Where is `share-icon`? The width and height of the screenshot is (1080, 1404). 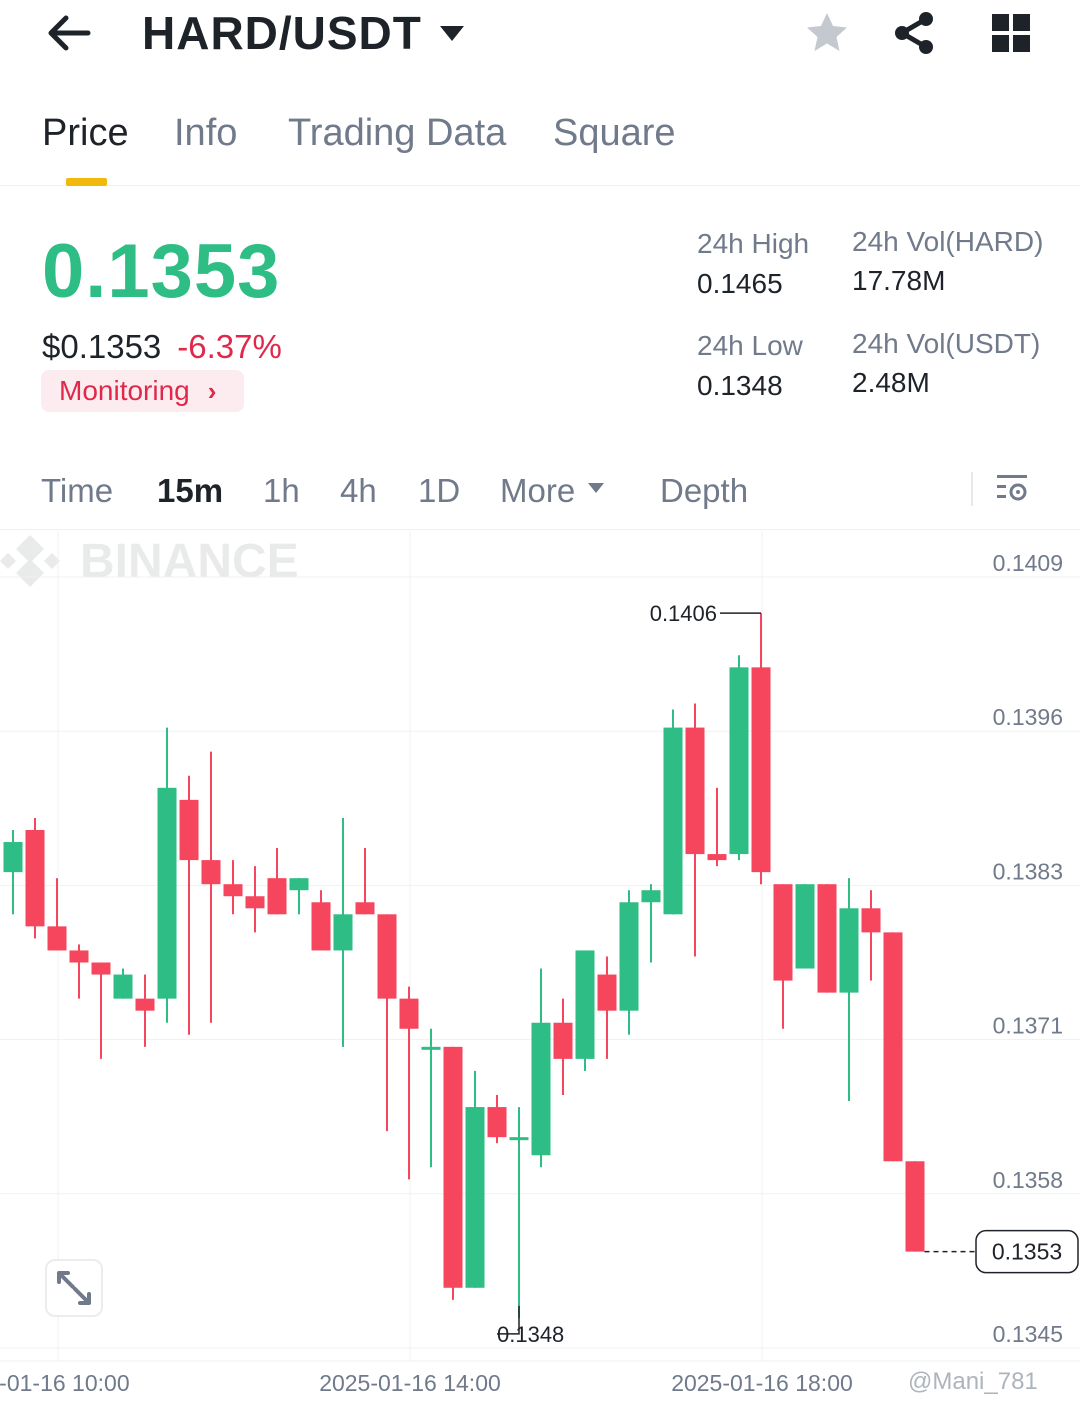
share-icon is located at coordinates (915, 33).